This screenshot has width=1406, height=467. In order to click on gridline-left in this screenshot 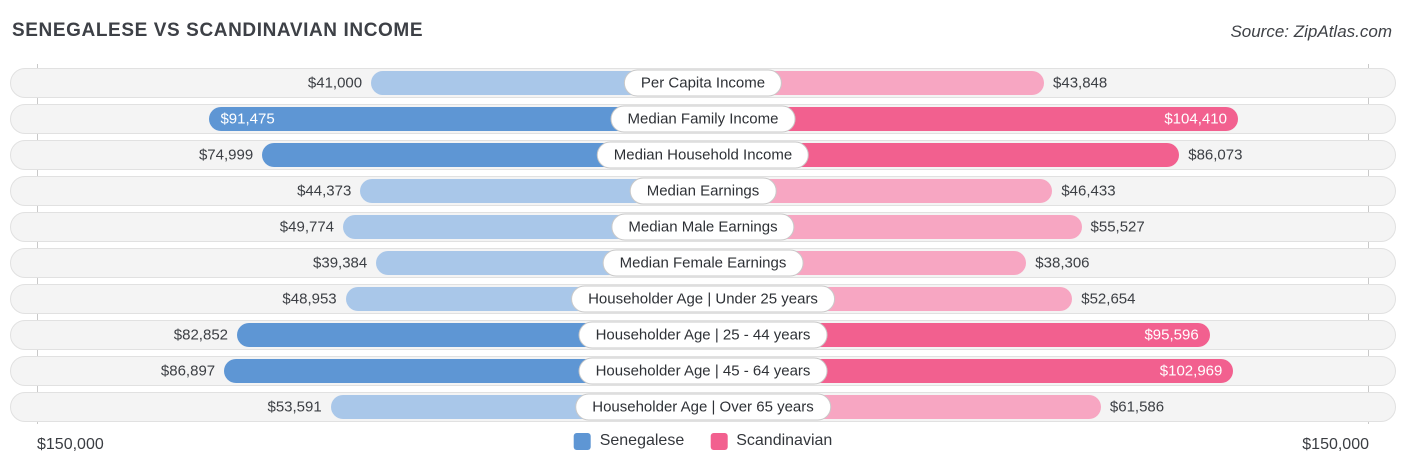, I will do `click(37, 244)`.